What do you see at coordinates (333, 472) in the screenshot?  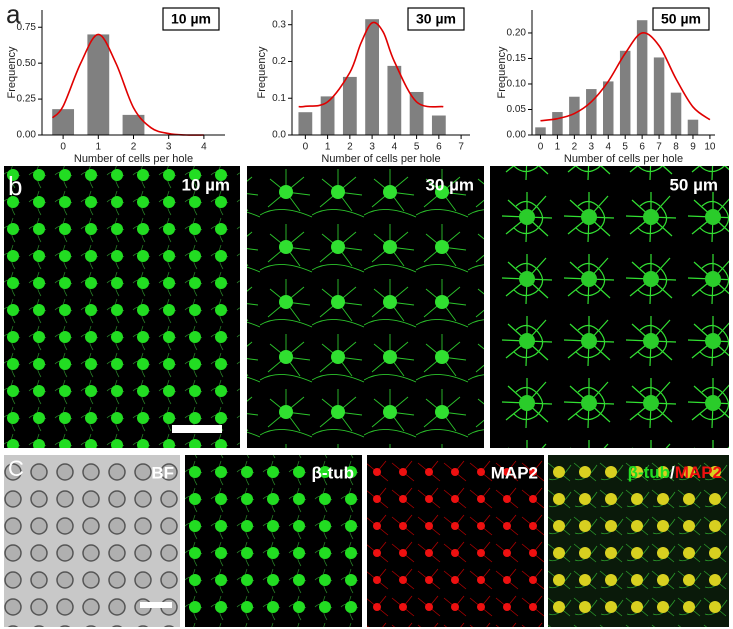 I see `image-label: β-tub` at bounding box center [333, 472].